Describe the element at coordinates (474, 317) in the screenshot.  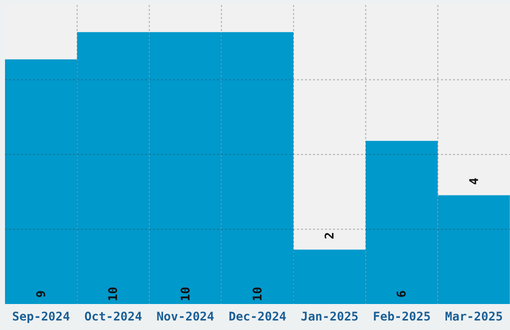
I see `x-tick-label: Mar-2025` at that location.